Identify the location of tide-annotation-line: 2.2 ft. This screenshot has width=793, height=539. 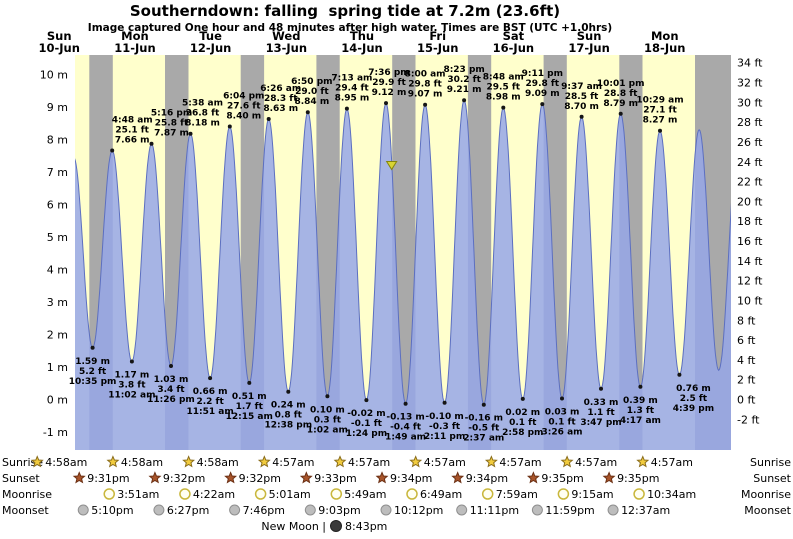
(210, 402).